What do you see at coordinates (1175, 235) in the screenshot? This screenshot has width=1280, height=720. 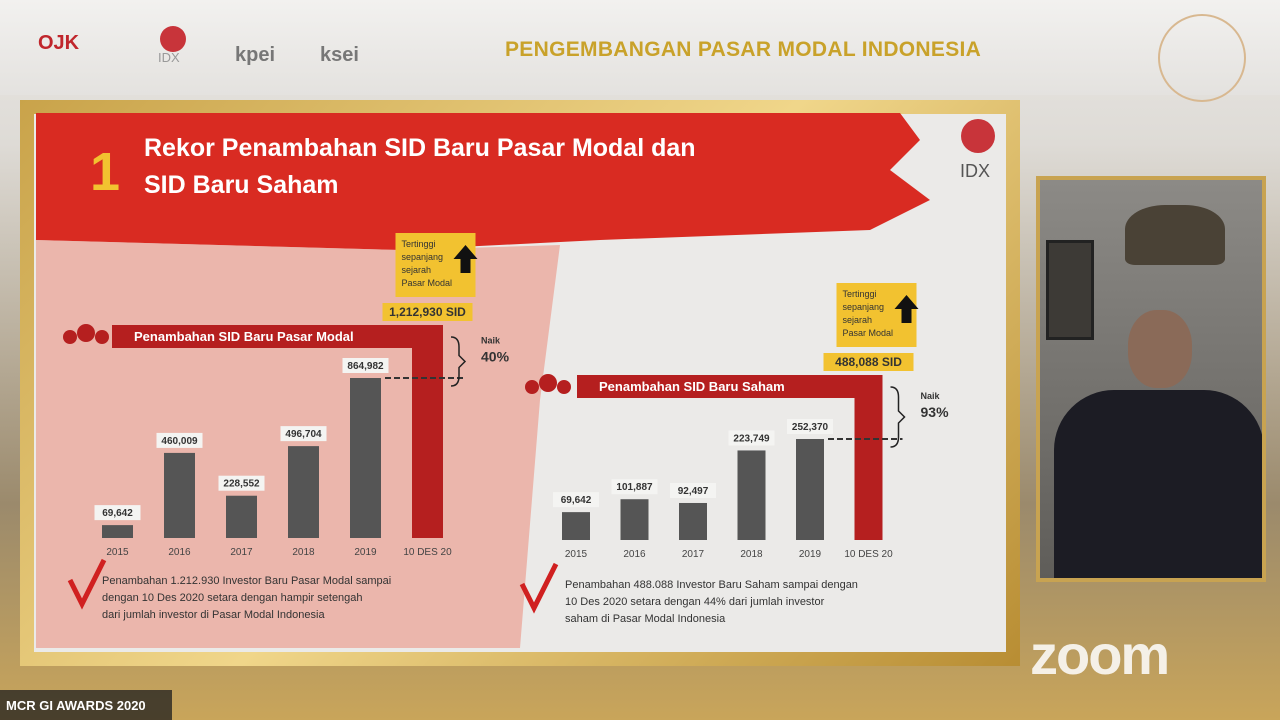 I see `garuda-emblem` at bounding box center [1175, 235].